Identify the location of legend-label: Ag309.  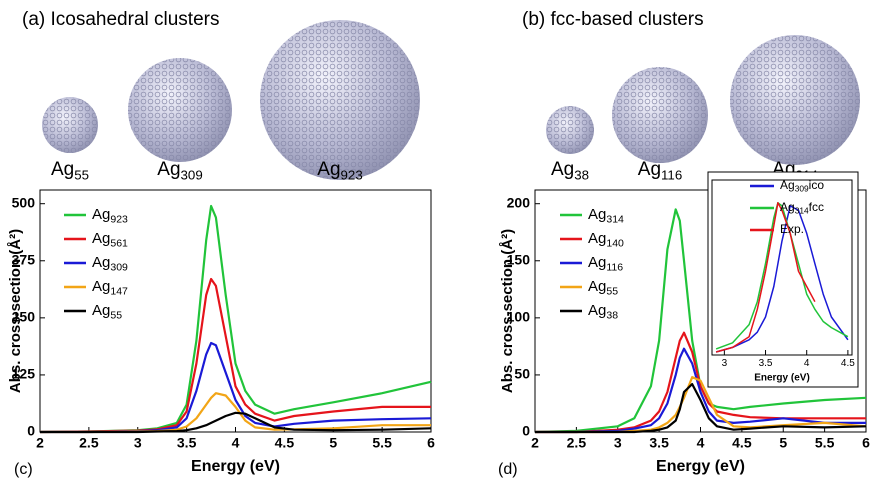
(110, 263).